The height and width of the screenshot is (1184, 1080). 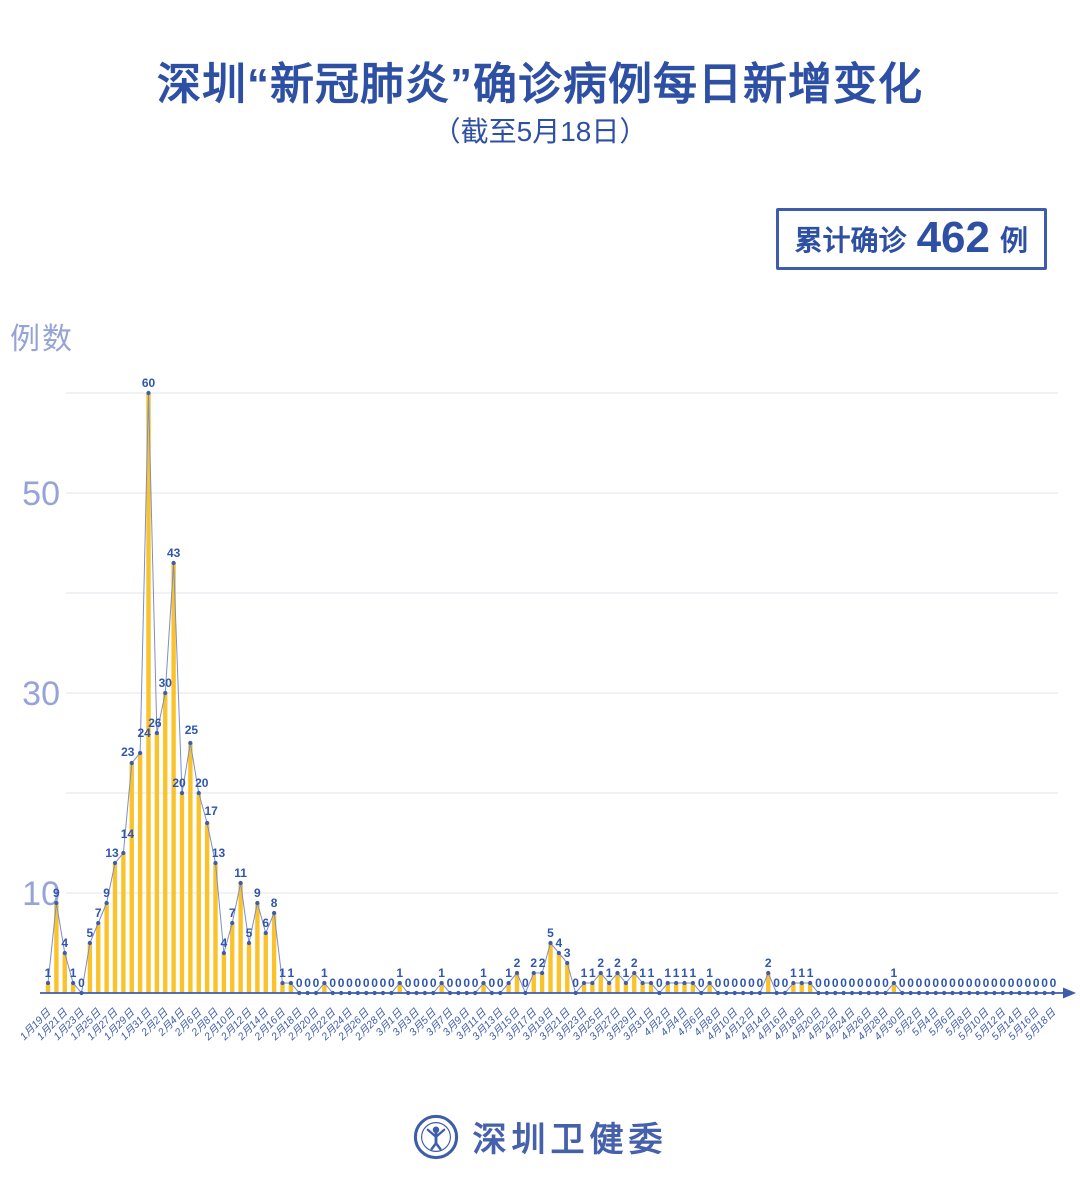 I want to click on value-label: 3, so click(x=567, y=953).